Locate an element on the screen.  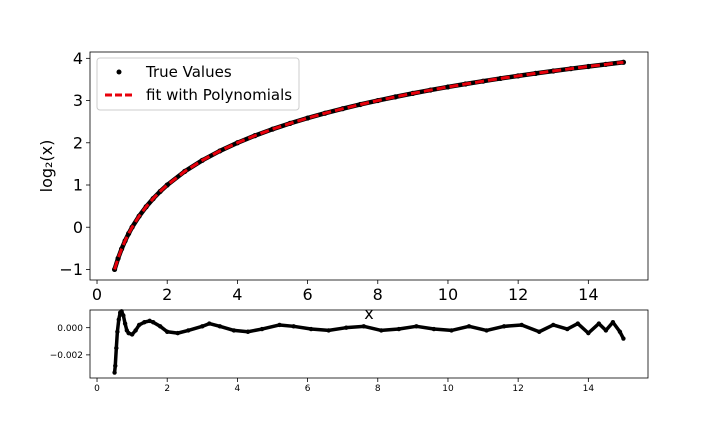
y-tick-label: 3 is located at coordinates (78, 100).